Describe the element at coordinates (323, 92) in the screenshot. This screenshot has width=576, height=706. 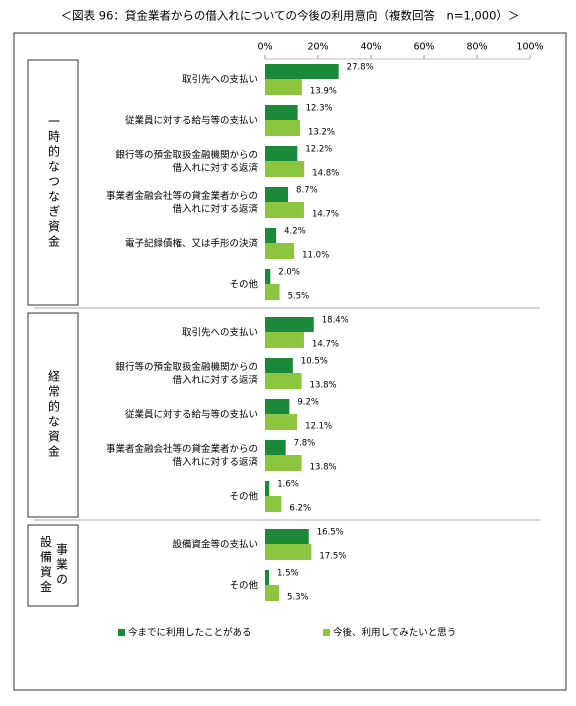
I see `value-label: 13.9%` at that location.